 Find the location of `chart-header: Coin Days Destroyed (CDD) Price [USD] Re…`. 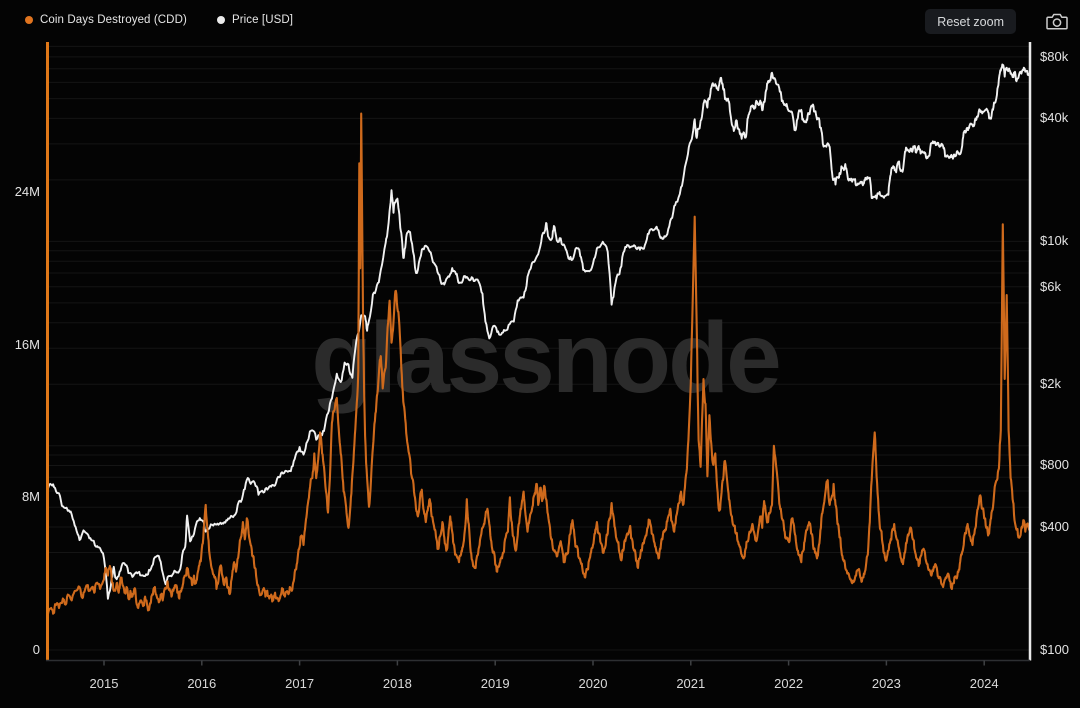

chart-header: Coin Days Destroyed (CDD) Price [USD] Re… is located at coordinates (540, 20).